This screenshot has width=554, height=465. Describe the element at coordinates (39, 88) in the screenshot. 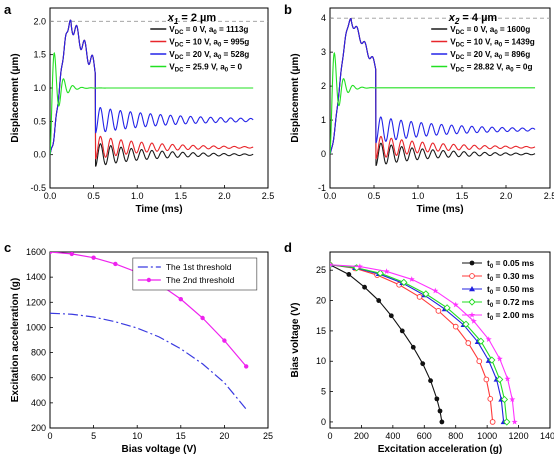

I see `y-tick-label: 1.0` at that location.